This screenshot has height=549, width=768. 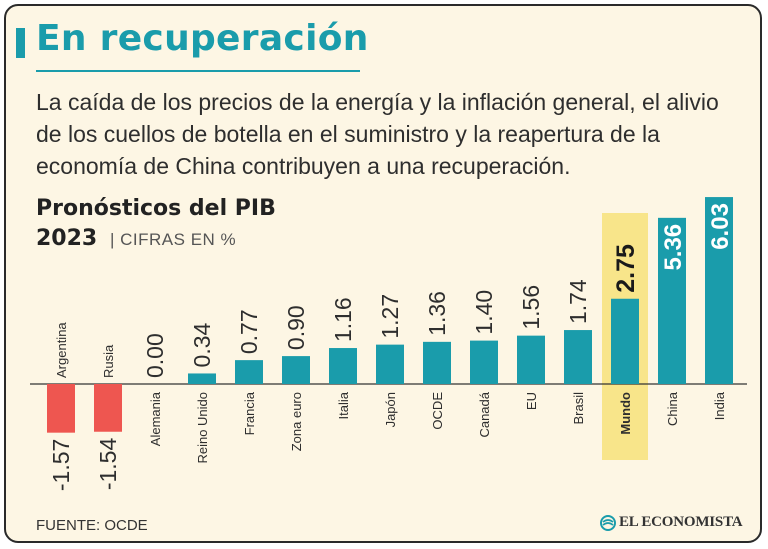 What do you see at coordinates (92, 525) in the screenshot?
I see `source-note: FUENTE: OCDE` at bounding box center [92, 525].